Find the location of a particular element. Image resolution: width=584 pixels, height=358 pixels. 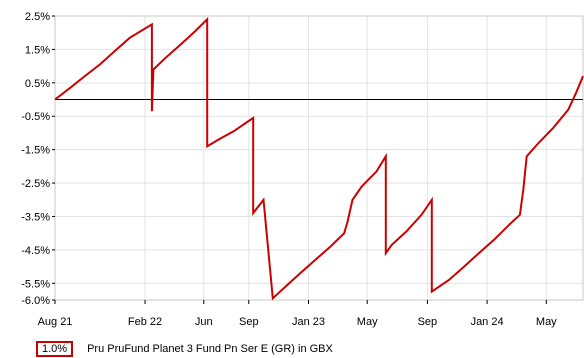

x-axis-ticks: Aug 21 Feb 22 Jun Sep Jan 23 May Sep Jan 24 May is located at coordinates (297, 314).